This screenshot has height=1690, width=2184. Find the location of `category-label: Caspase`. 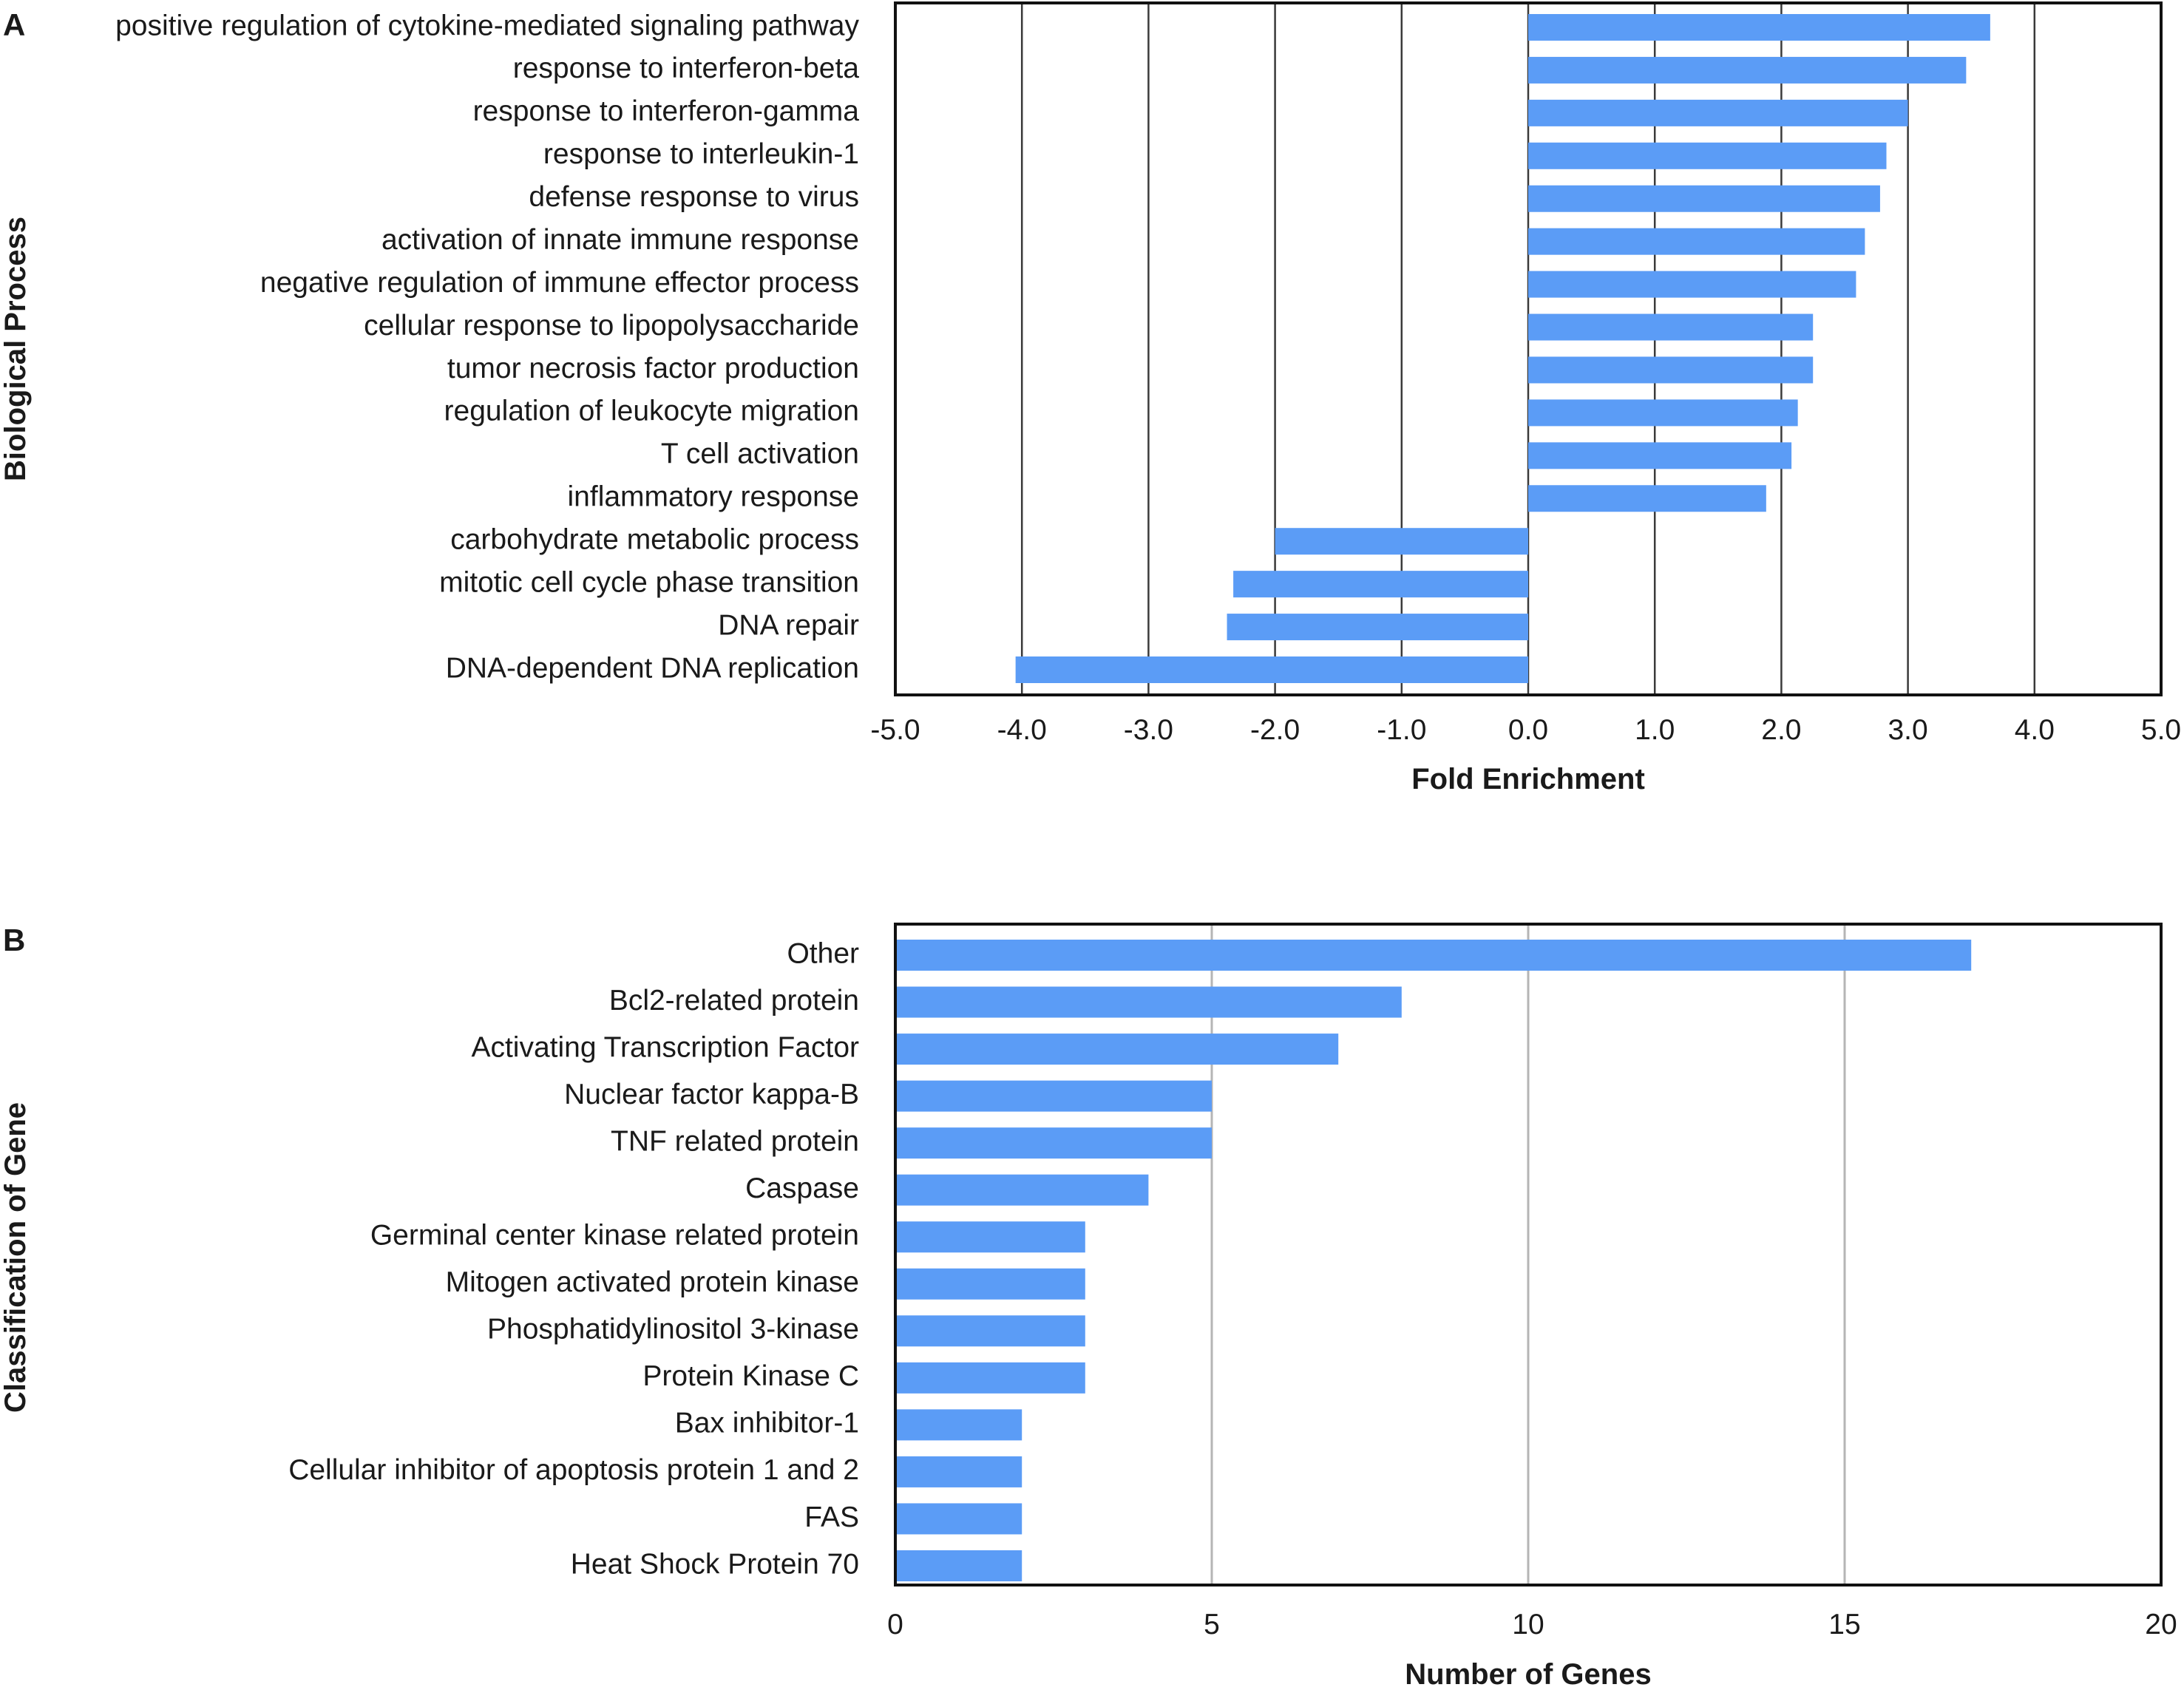

category-label: Caspase is located at coordinates (802, 1188).